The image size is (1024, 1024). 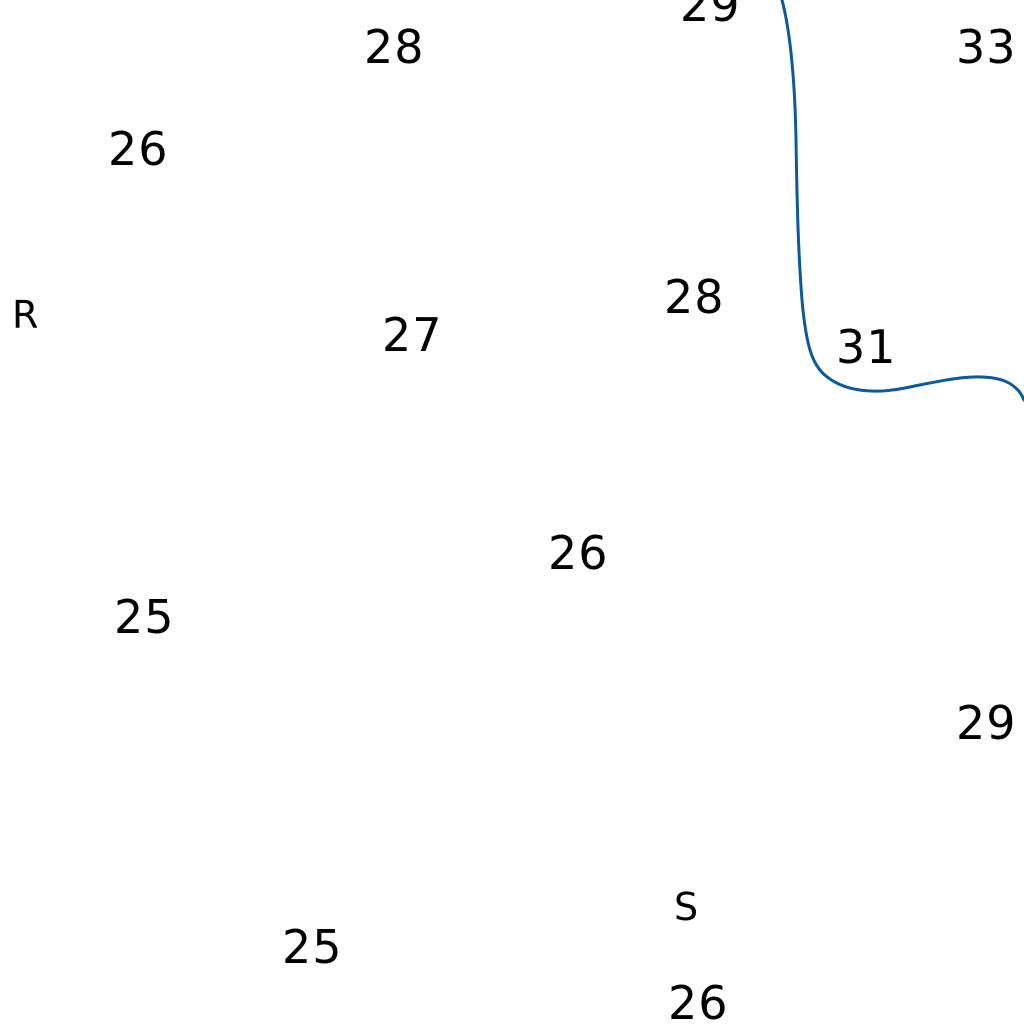 What do you see at coordinates (866, 347) in the screenshot?
I see `depth-sounding-31: 31` at bounding box center [866, 347].